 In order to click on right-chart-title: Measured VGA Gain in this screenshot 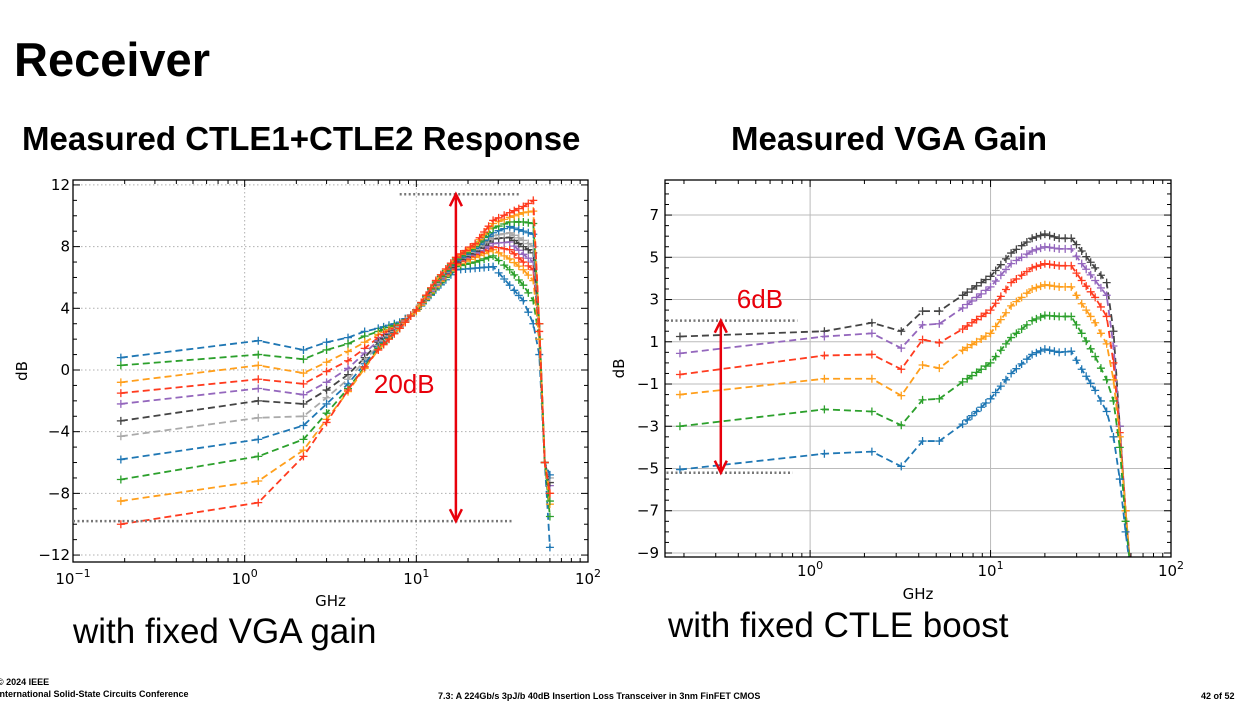, I will do `click(889, 138)`.